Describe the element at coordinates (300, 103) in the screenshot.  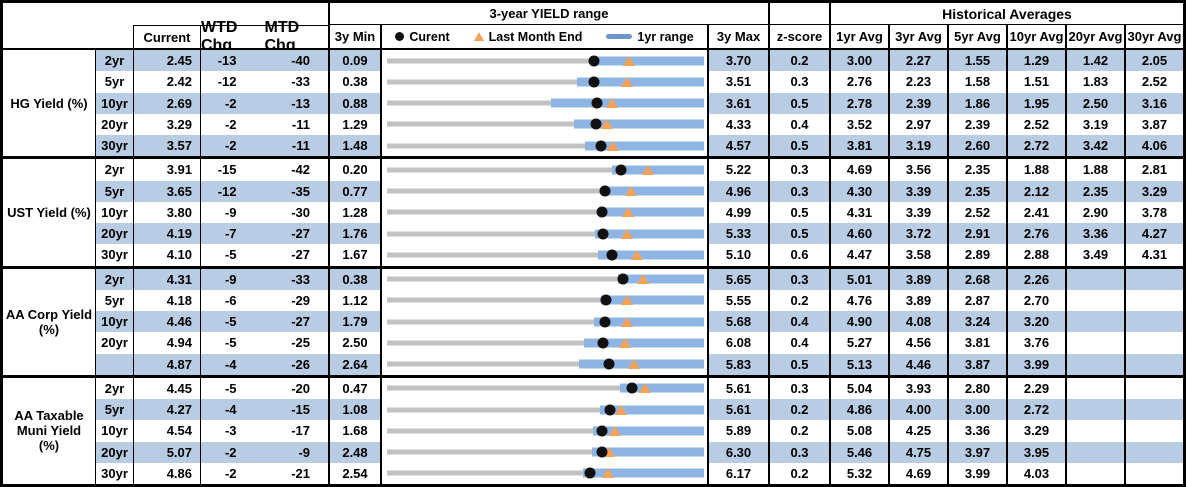
I see `mtd-chg-value: -13` at that location.